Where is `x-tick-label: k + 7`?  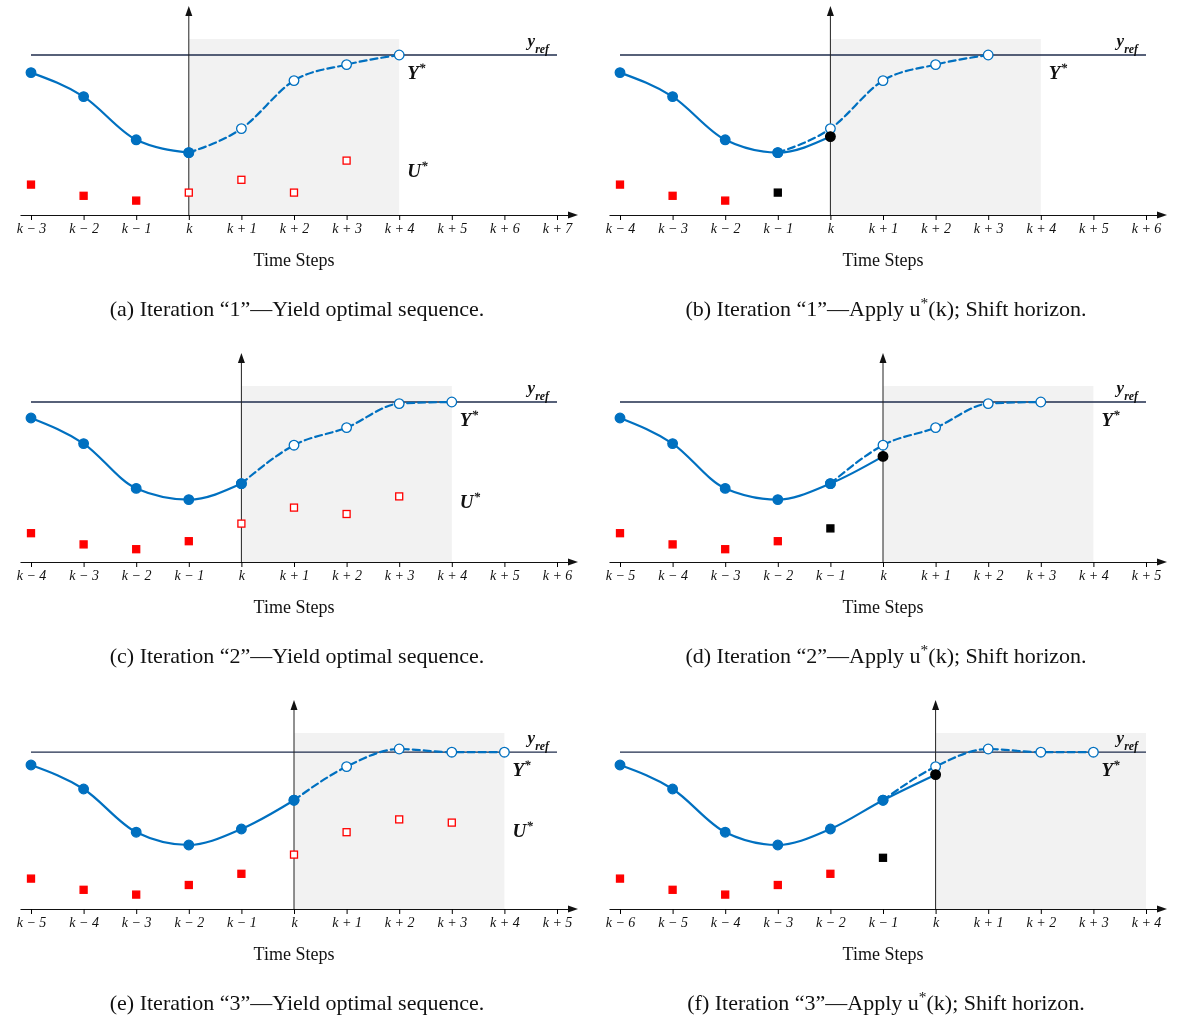
x-tick-label: k + 7 is located at coordinates (558, 228).